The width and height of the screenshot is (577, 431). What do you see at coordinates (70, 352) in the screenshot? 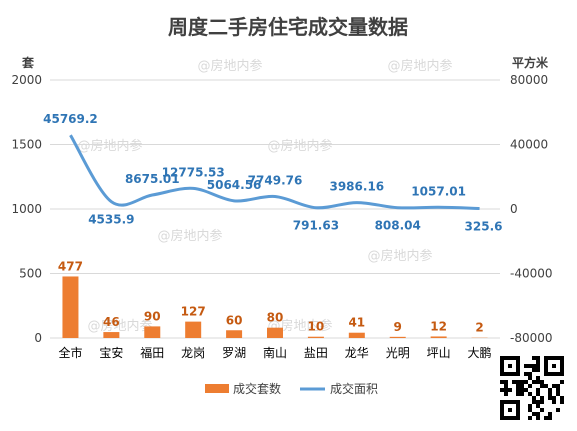
I see `category-label: 全市` at bounding box center [70, 352].